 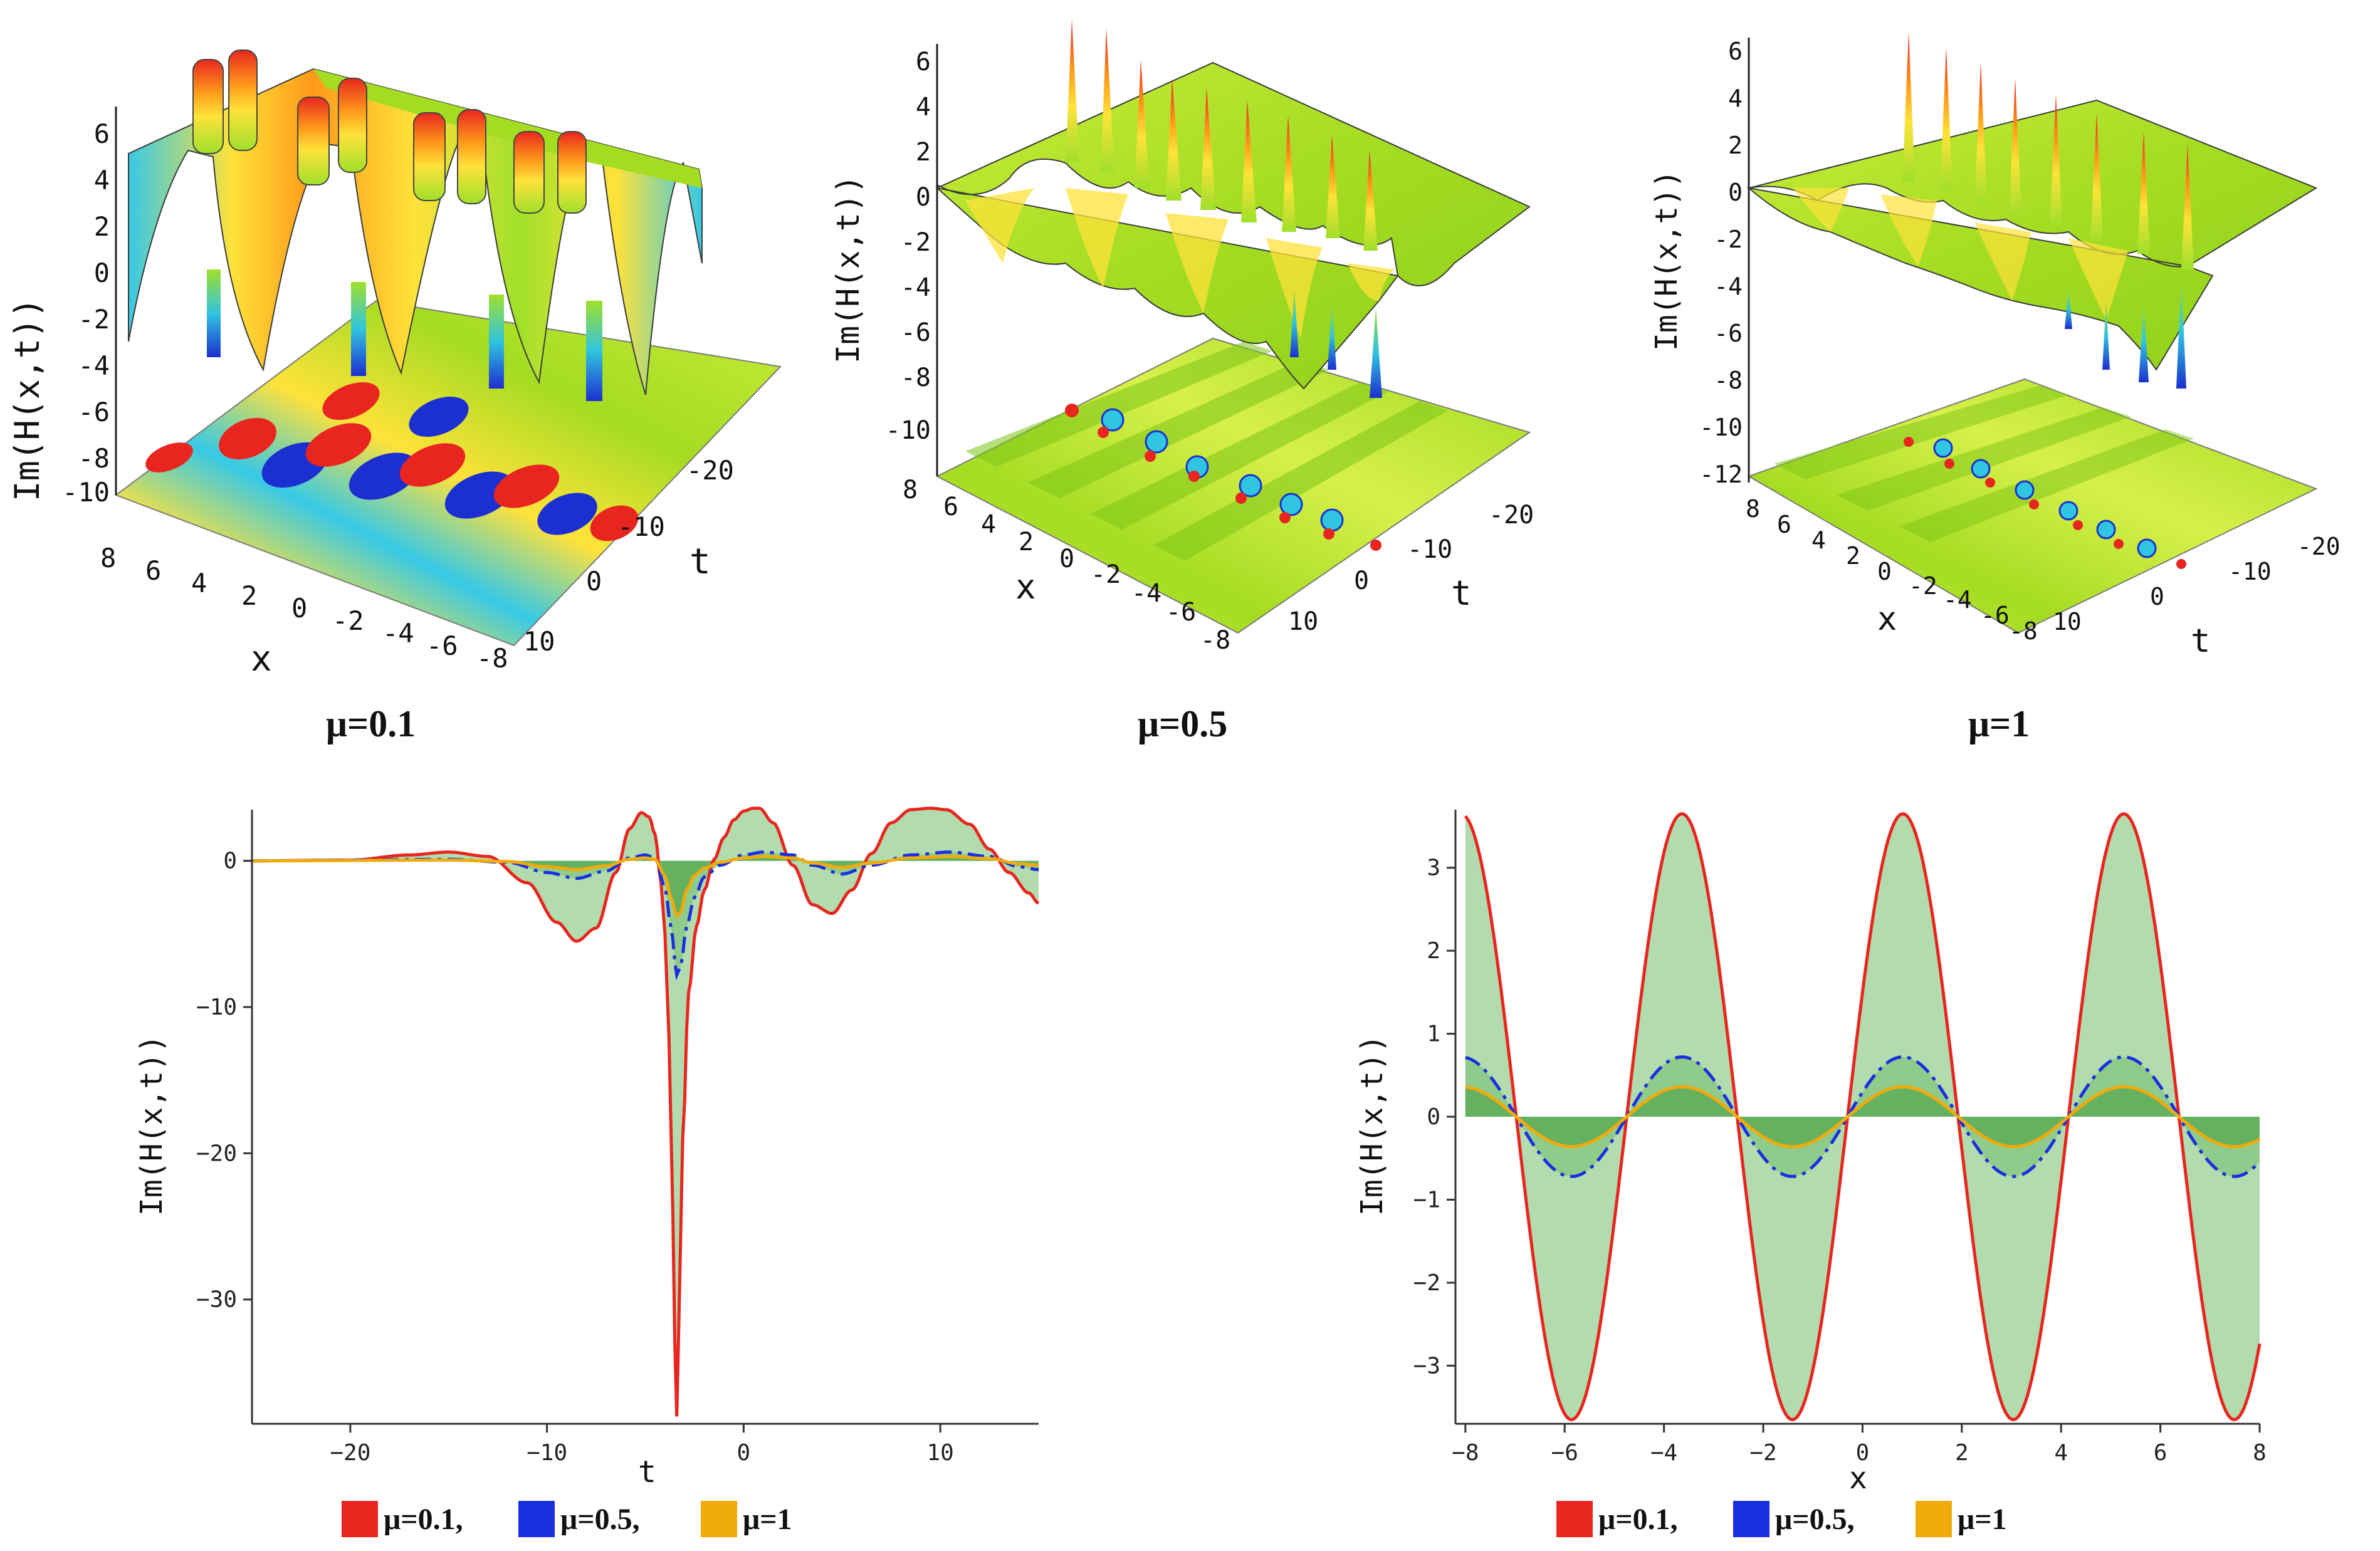 I want to click on x-tick-label: 10, so click(x=940, y=1453).